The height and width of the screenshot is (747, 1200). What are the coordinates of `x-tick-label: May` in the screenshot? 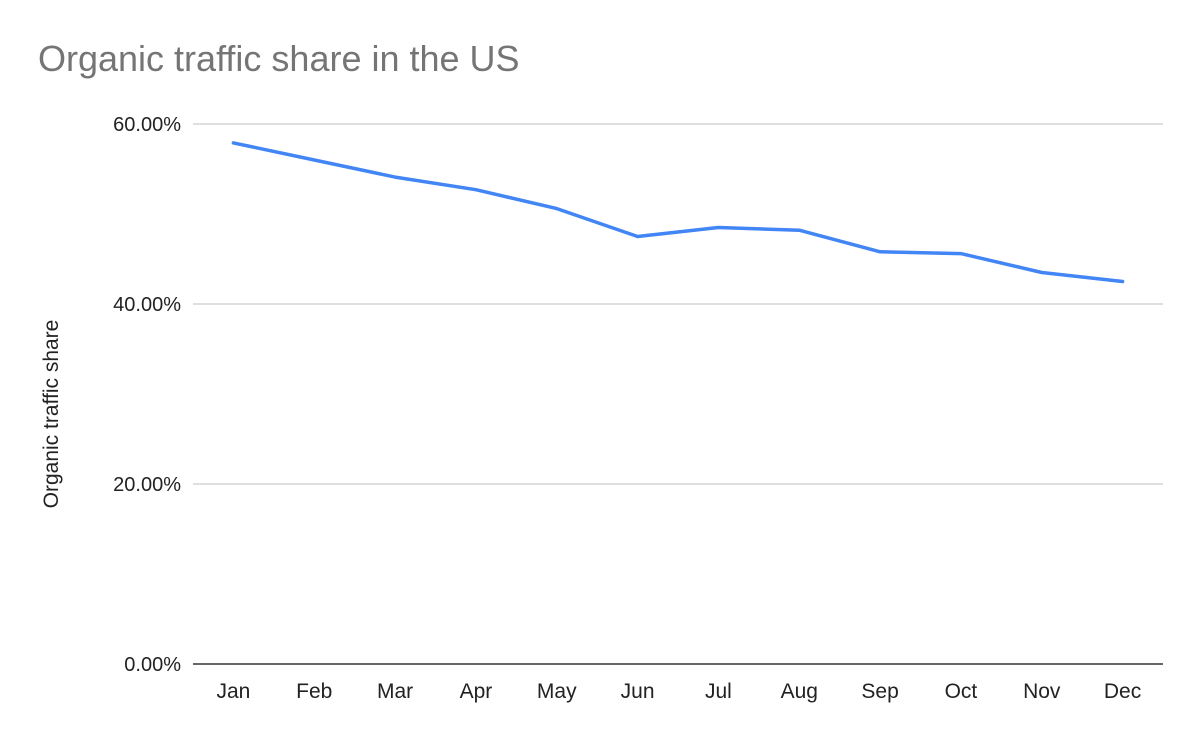 It's located at (557, 691).